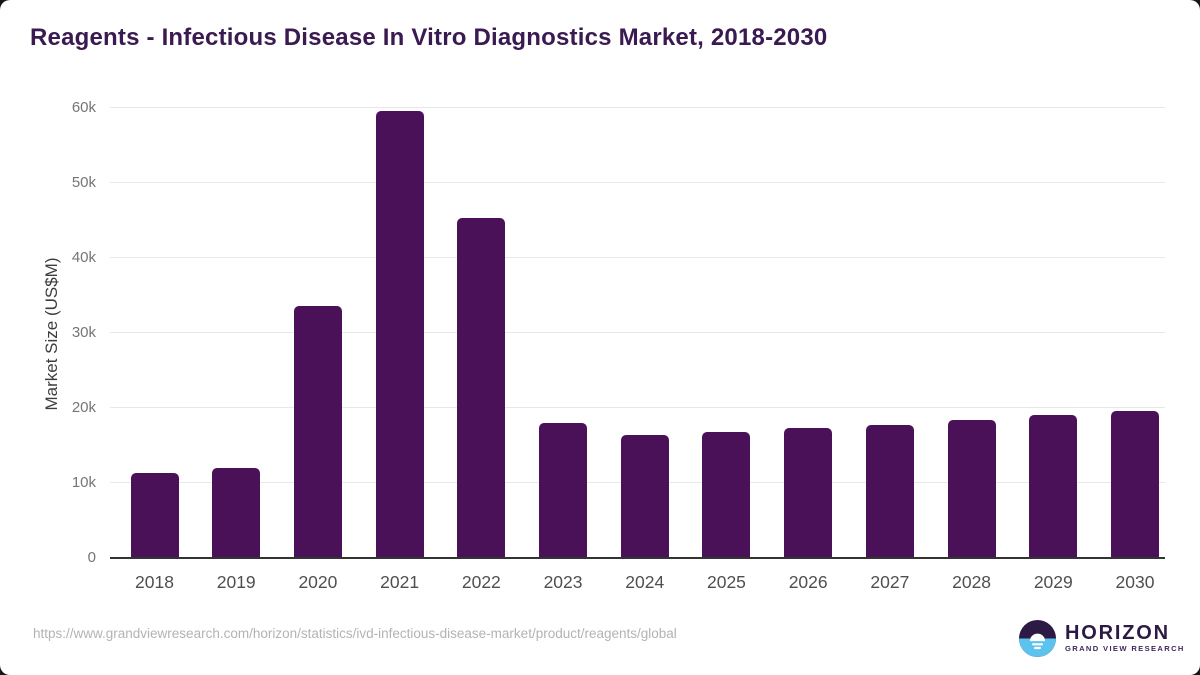  Describe the element at coordinates (83, 107) in the screenshot. I see `y-tick-label-60k: 60k` at that location.